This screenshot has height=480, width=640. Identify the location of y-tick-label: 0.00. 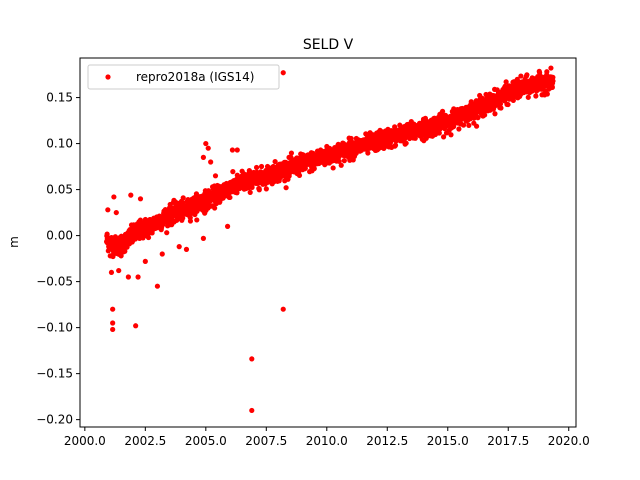
(59, 236).